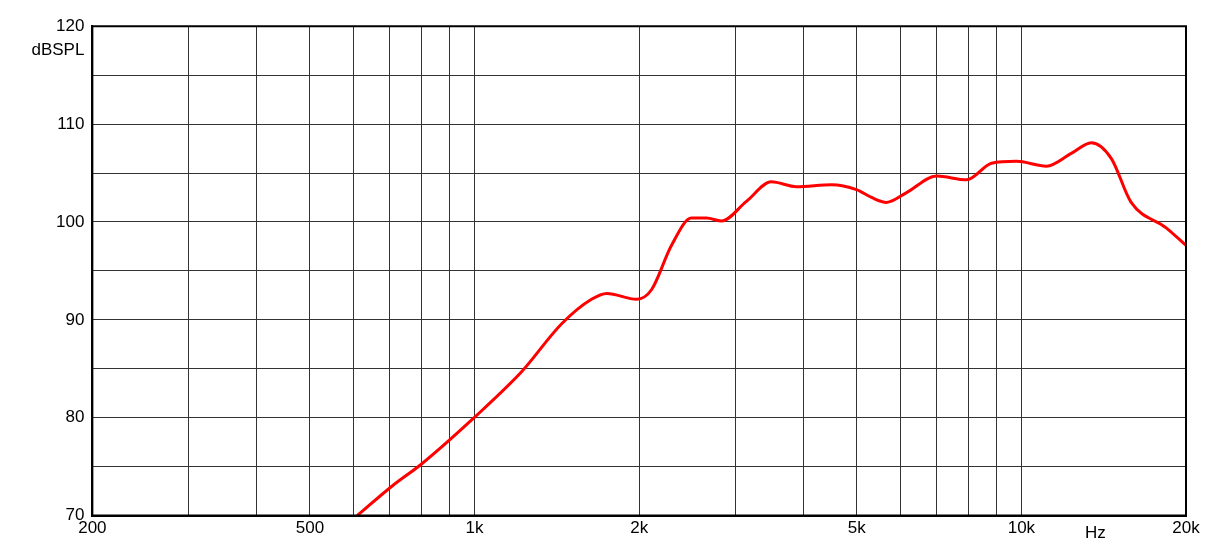 The height and width of the screenshot is (550, 1214). Describe the element at coordinates (310, 528) in the screenshot. I see `x-tick-label: 500` at that location.